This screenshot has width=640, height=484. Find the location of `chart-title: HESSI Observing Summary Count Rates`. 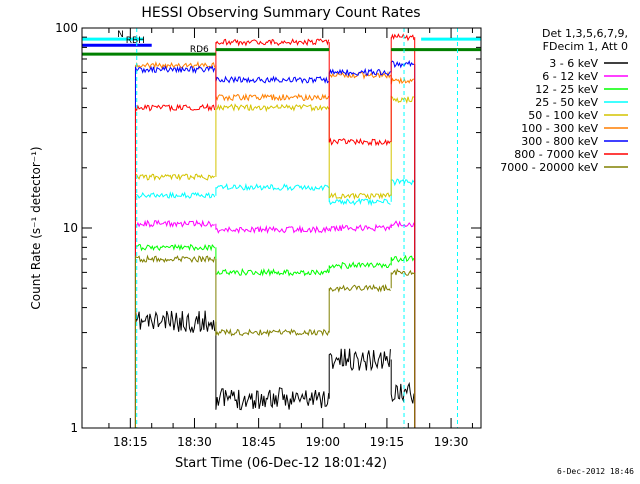

chart-title: HESSI Observing Summary Count Rates is located at coordinates (280, 13).